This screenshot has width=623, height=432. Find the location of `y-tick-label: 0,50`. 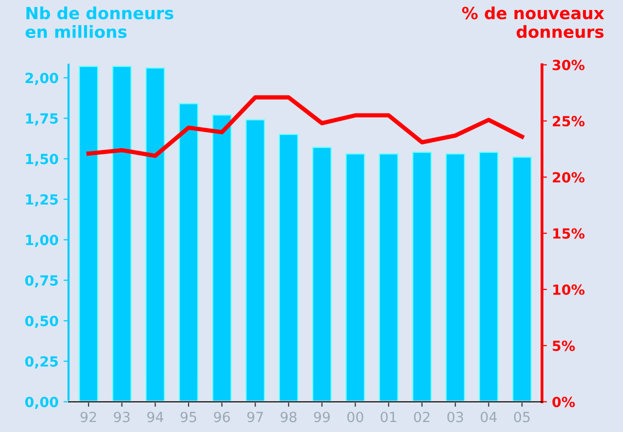

y-tick-label: 0,50 is located at coordinates (41, 322).